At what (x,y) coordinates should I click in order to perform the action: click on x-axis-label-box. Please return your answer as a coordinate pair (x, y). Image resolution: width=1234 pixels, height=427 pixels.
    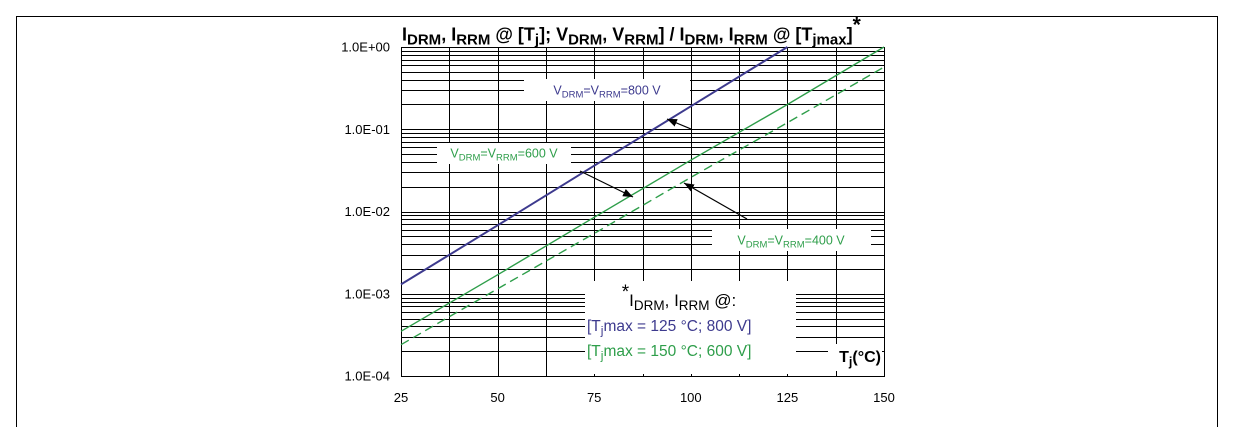
    Looking at the image, I should click on (855, 357).